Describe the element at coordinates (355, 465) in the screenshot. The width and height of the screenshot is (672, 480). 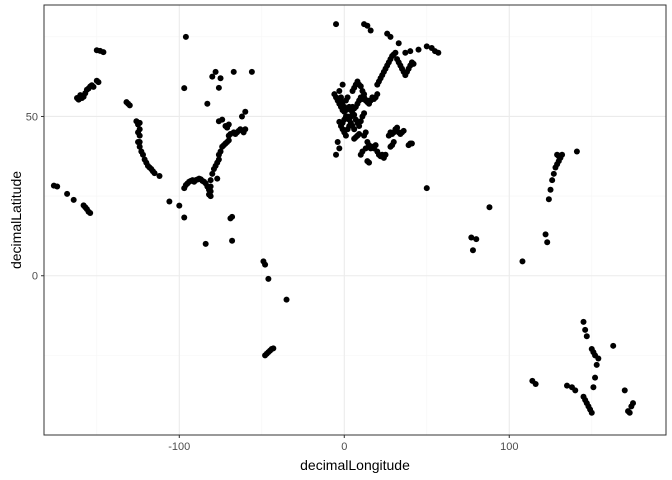
I see `x-axis-title: decimalLongitude` at that location.